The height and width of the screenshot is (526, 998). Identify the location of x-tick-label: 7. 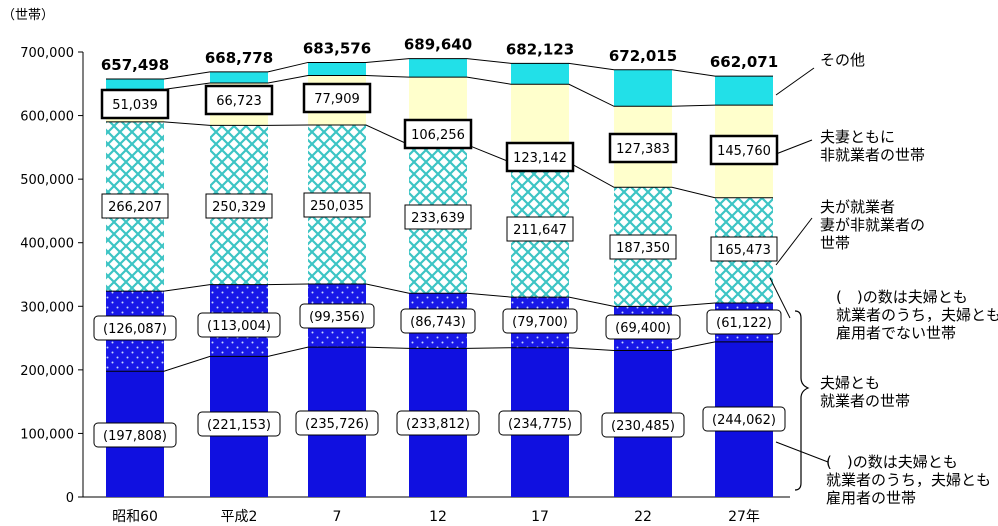
(337, 517).